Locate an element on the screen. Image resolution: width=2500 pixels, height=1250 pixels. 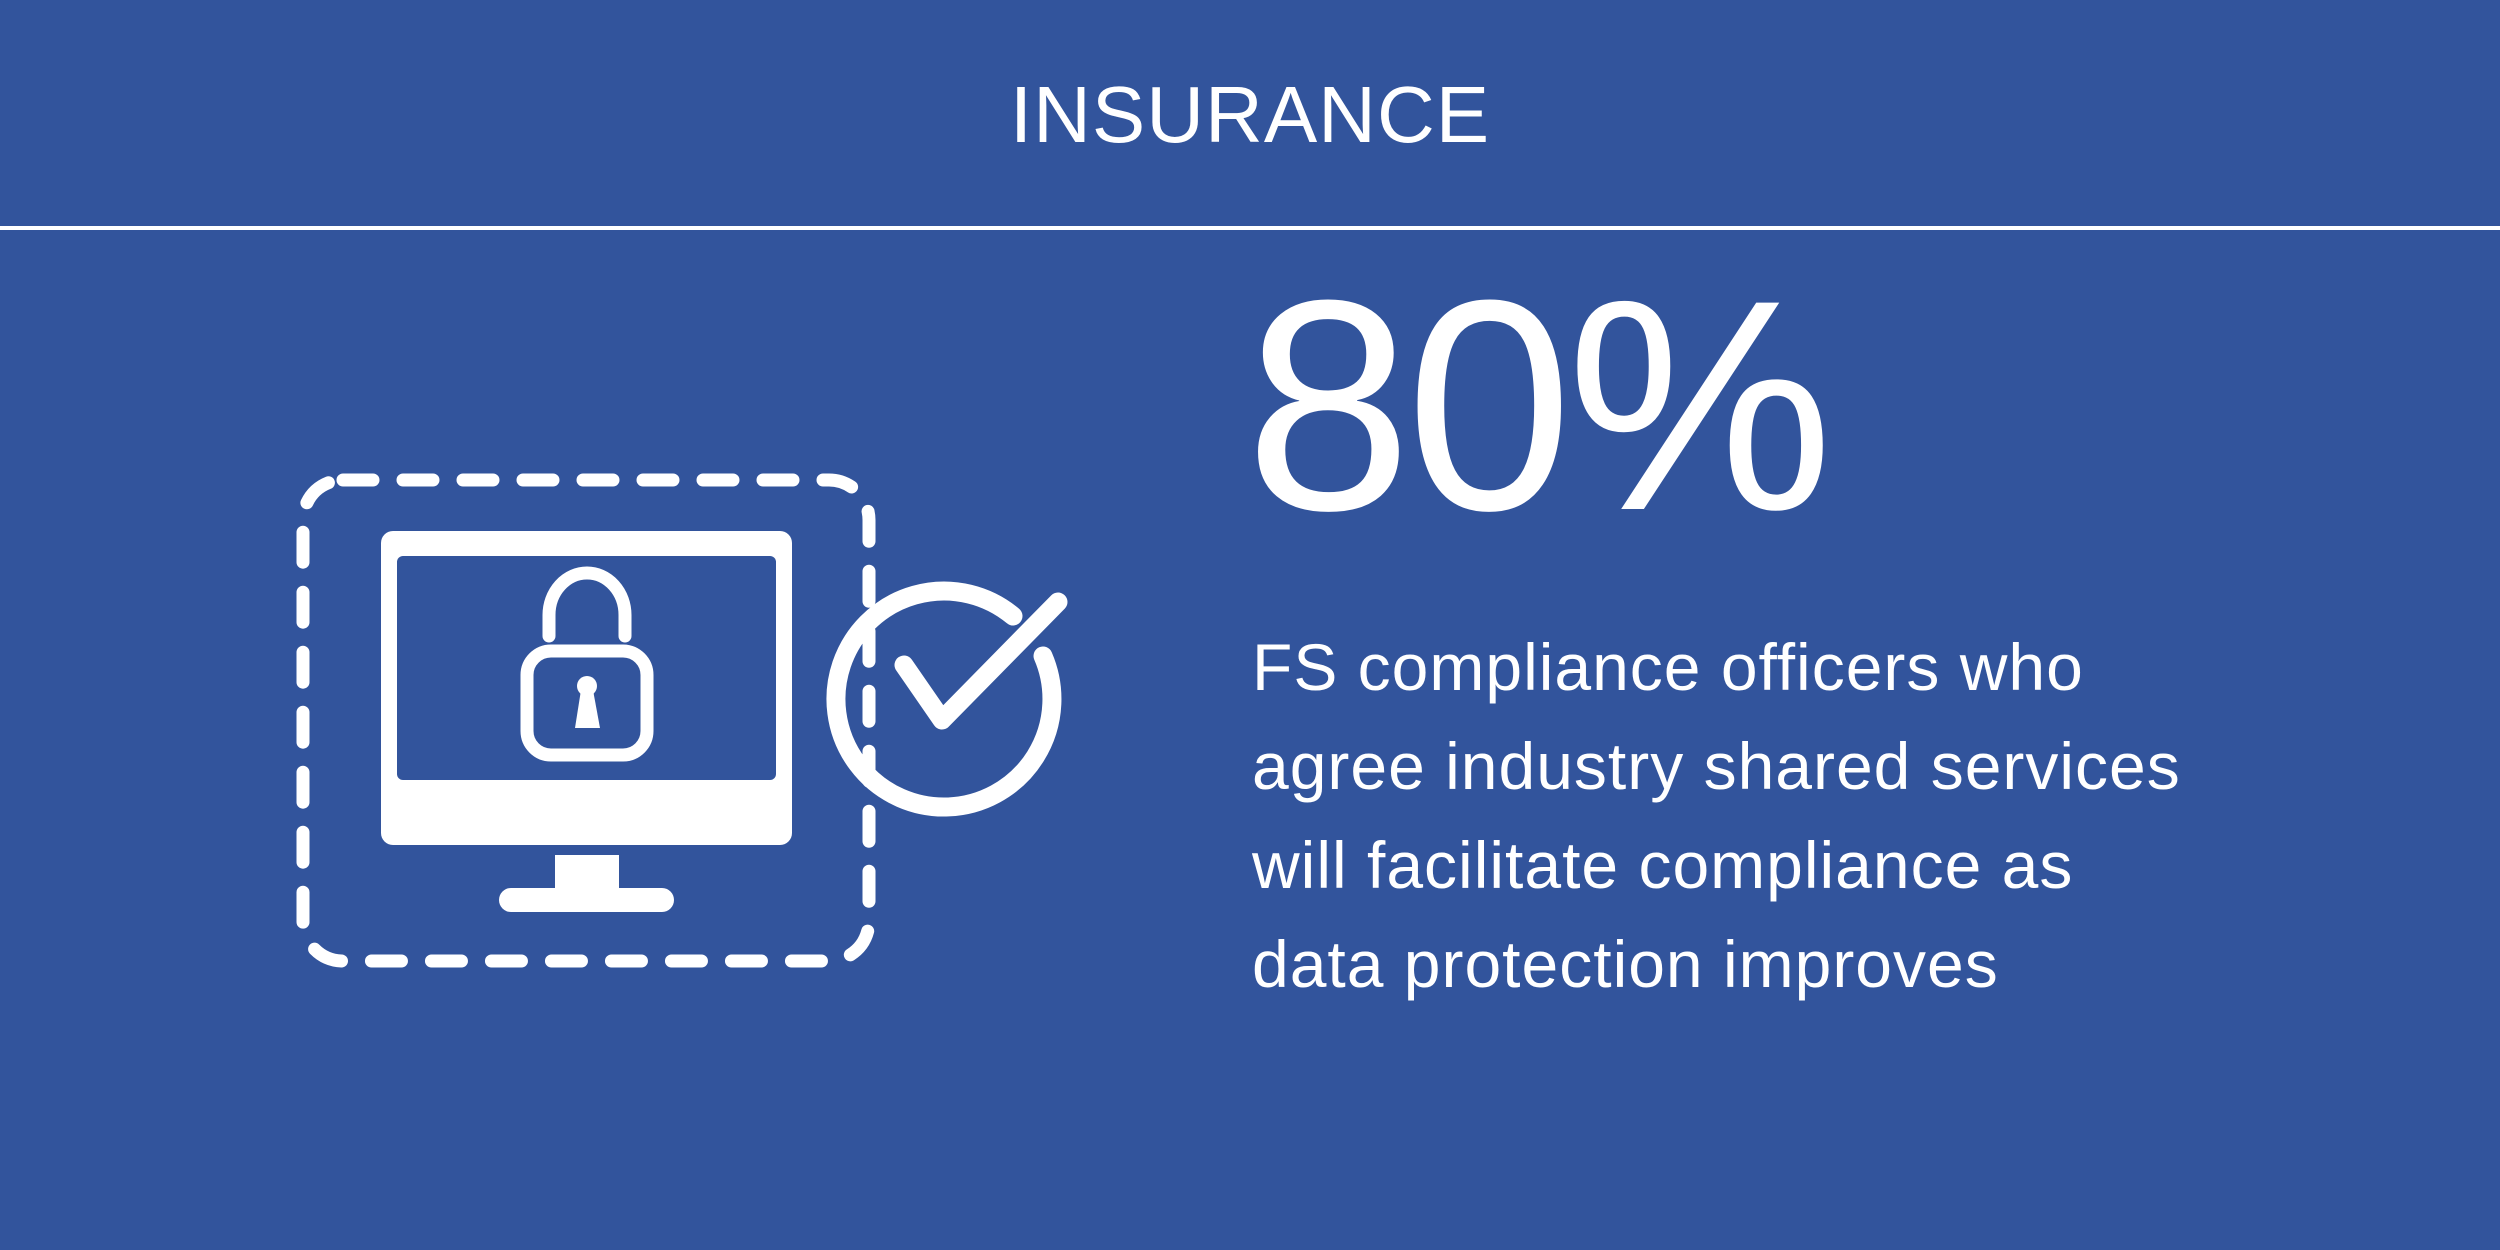
description-line: FS compliance officers who is located at coordinates (1668, 667).